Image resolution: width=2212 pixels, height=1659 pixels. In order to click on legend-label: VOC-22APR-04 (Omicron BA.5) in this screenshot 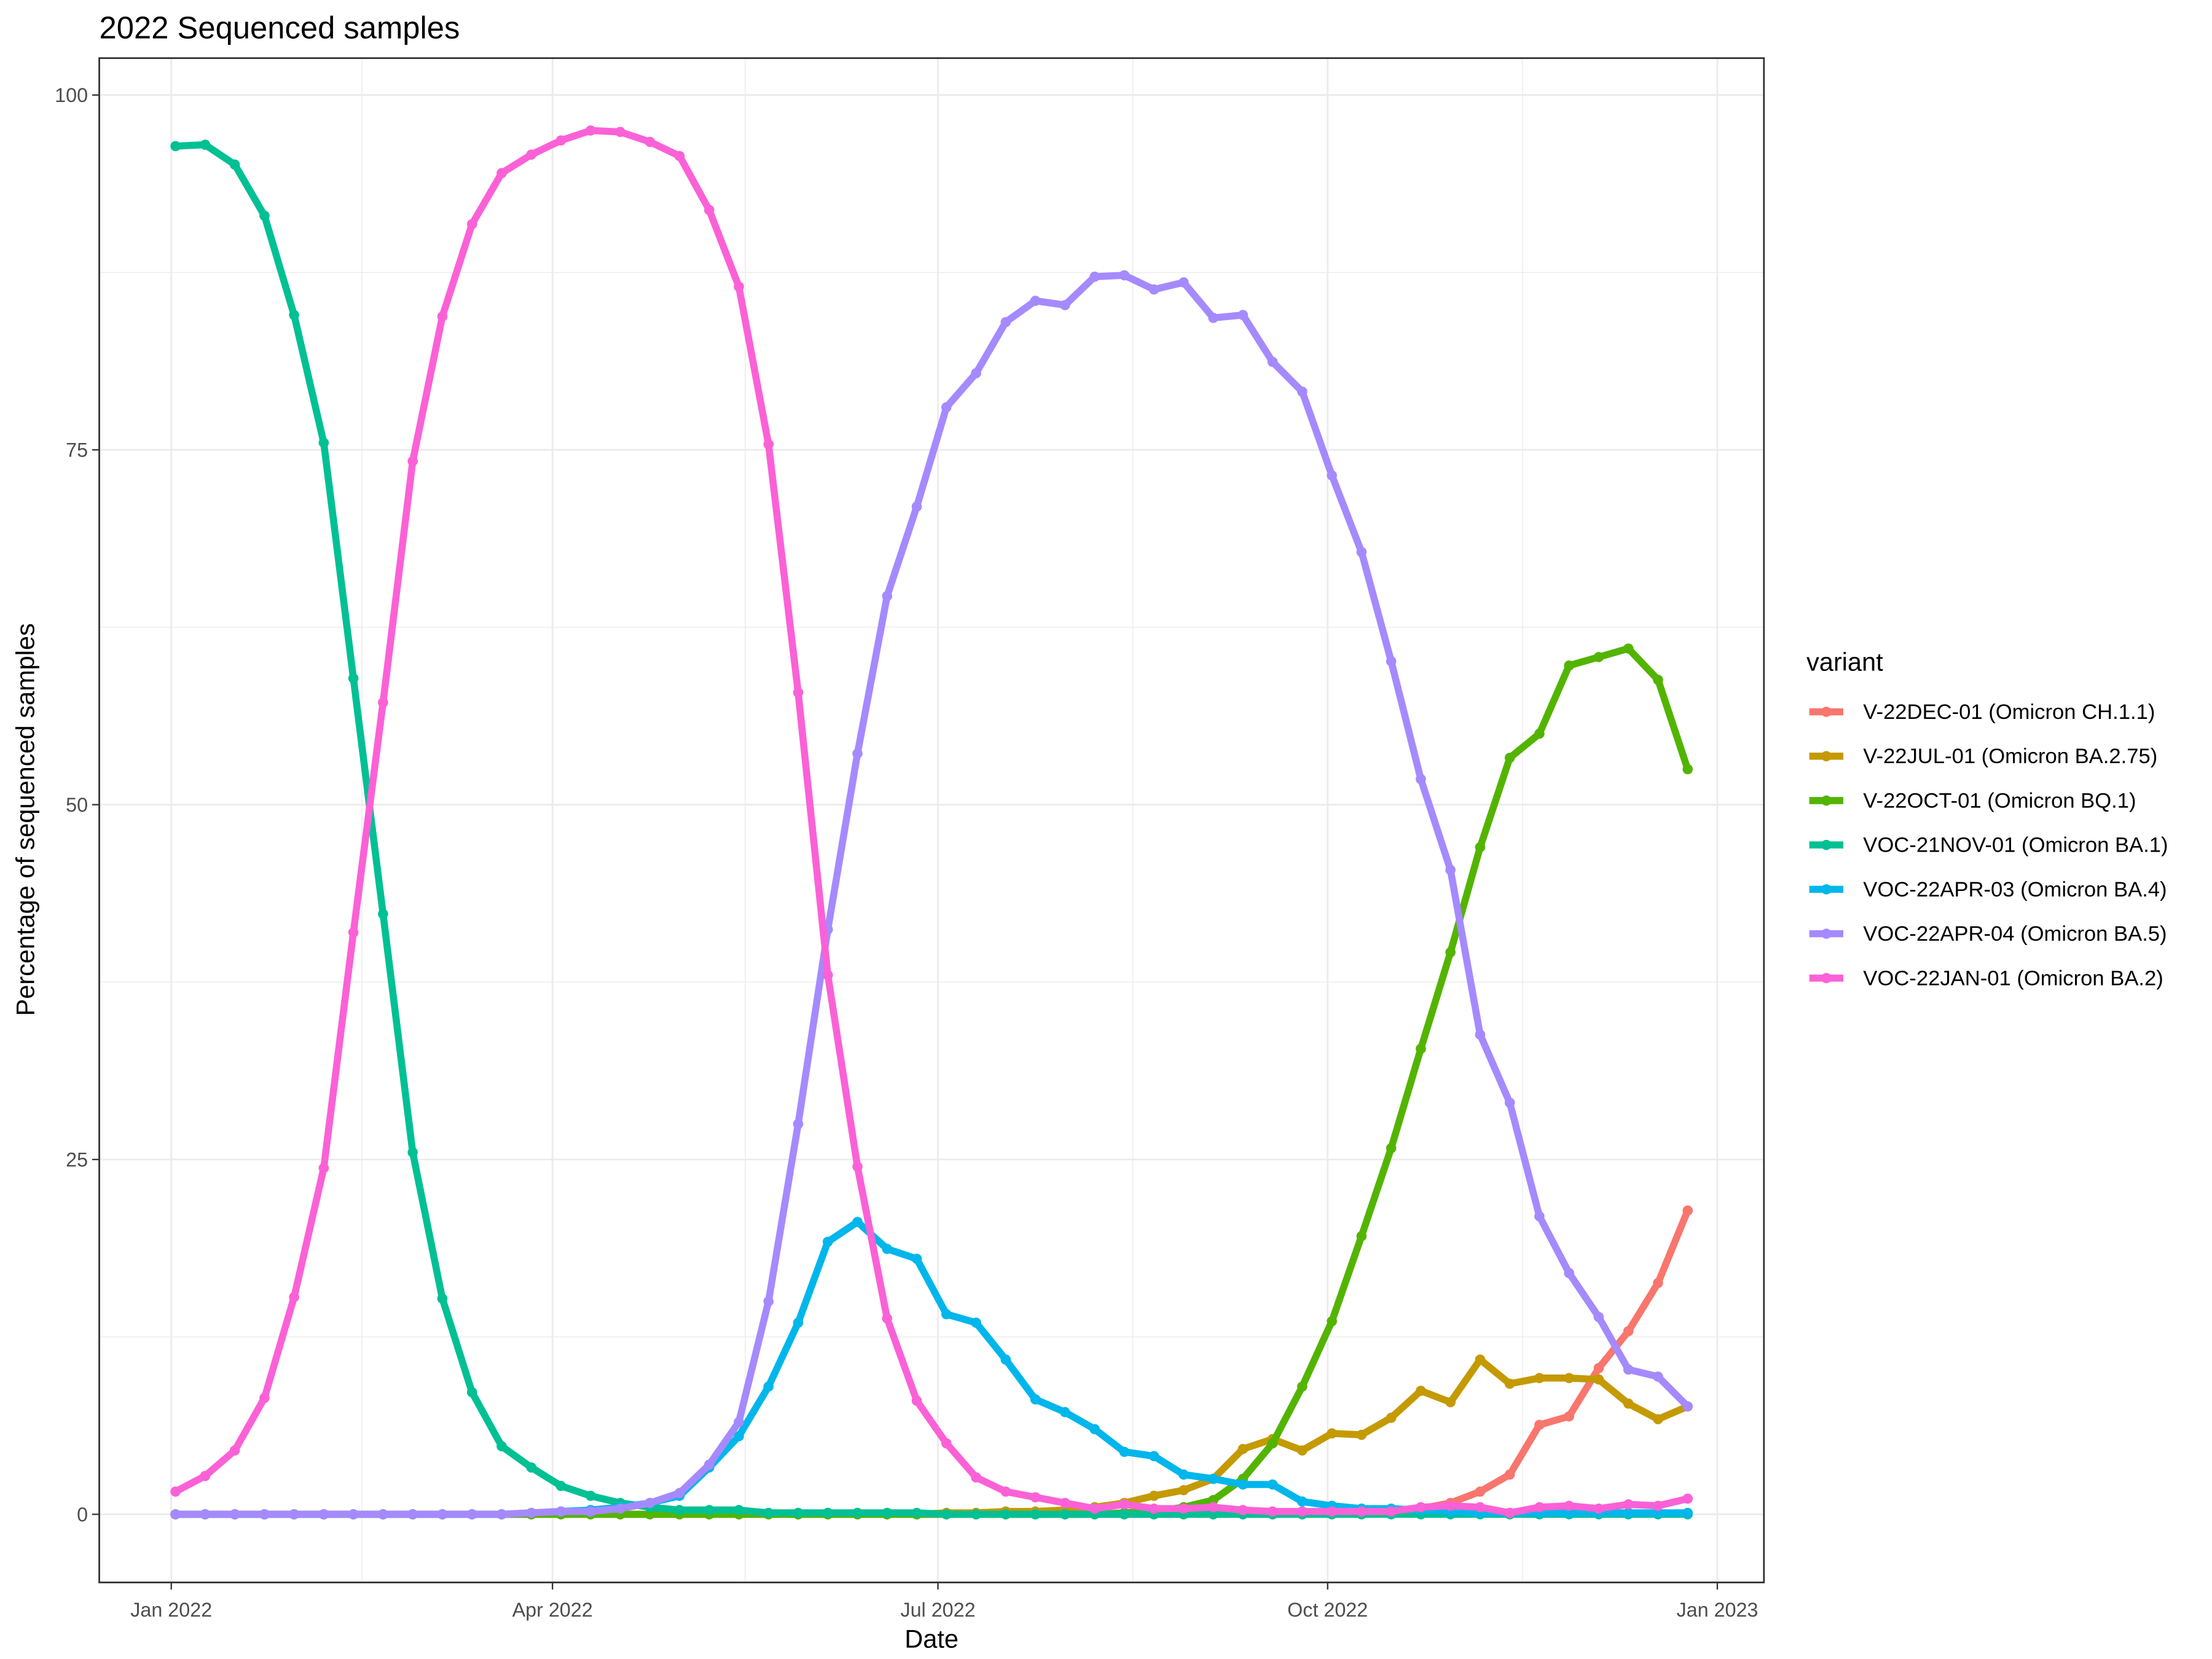, I will do `click(2015, 934)`.